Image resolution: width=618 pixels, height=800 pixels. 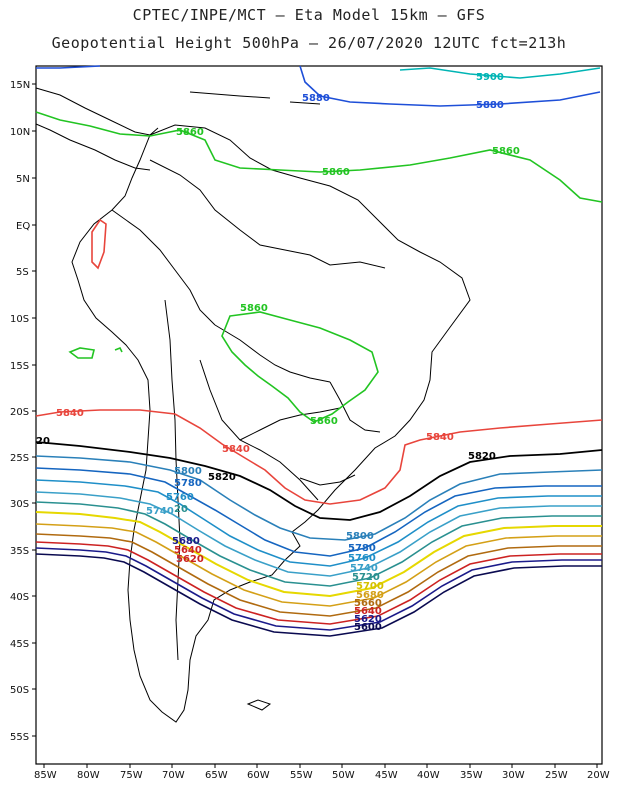 What do you see at coordinates (20, 85) in the screenshot?
I see `lat-label: 15N` at bounding box center [20, 85].